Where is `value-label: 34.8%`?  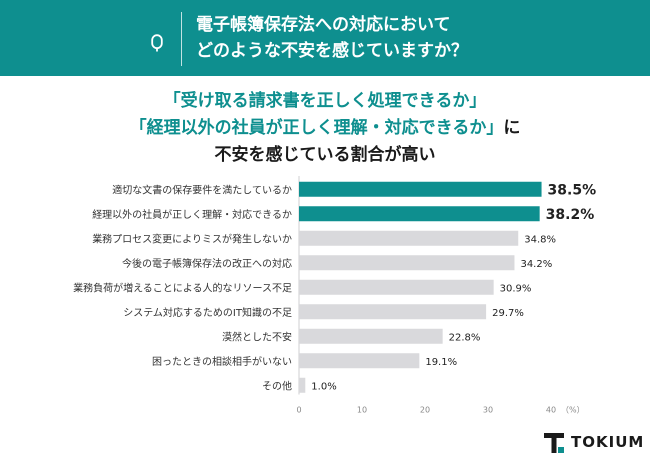
value-label: 34.8% is located at coordinates (540, 239).